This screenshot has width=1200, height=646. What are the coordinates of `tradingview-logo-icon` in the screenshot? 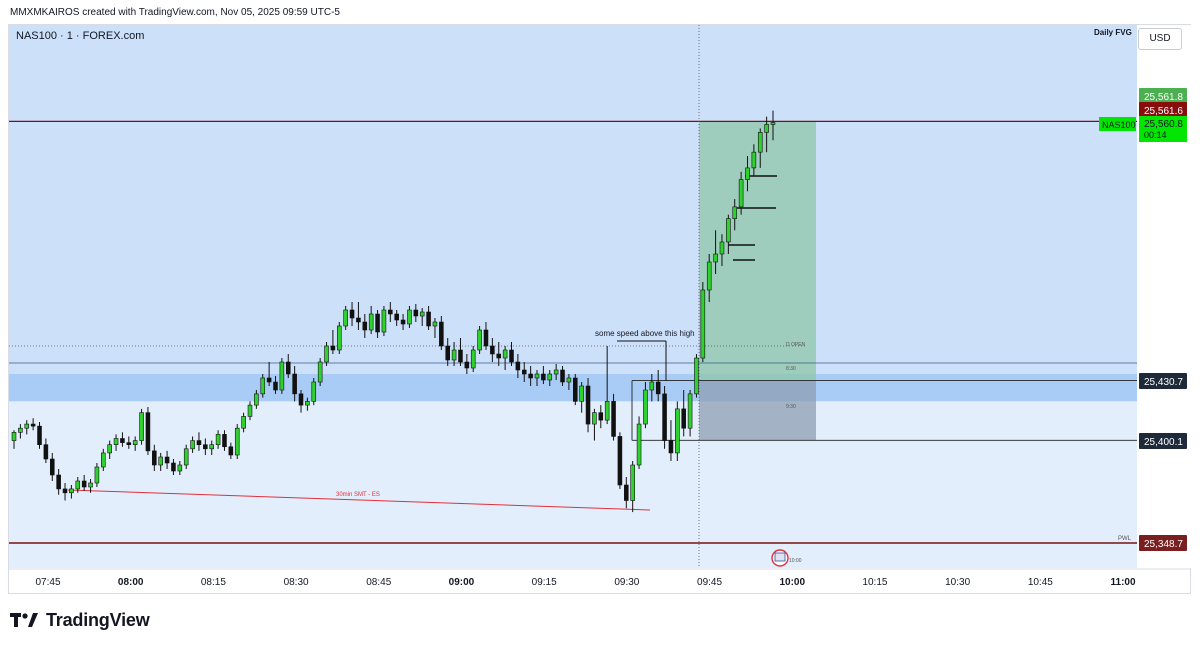 It's located at (25, 620).